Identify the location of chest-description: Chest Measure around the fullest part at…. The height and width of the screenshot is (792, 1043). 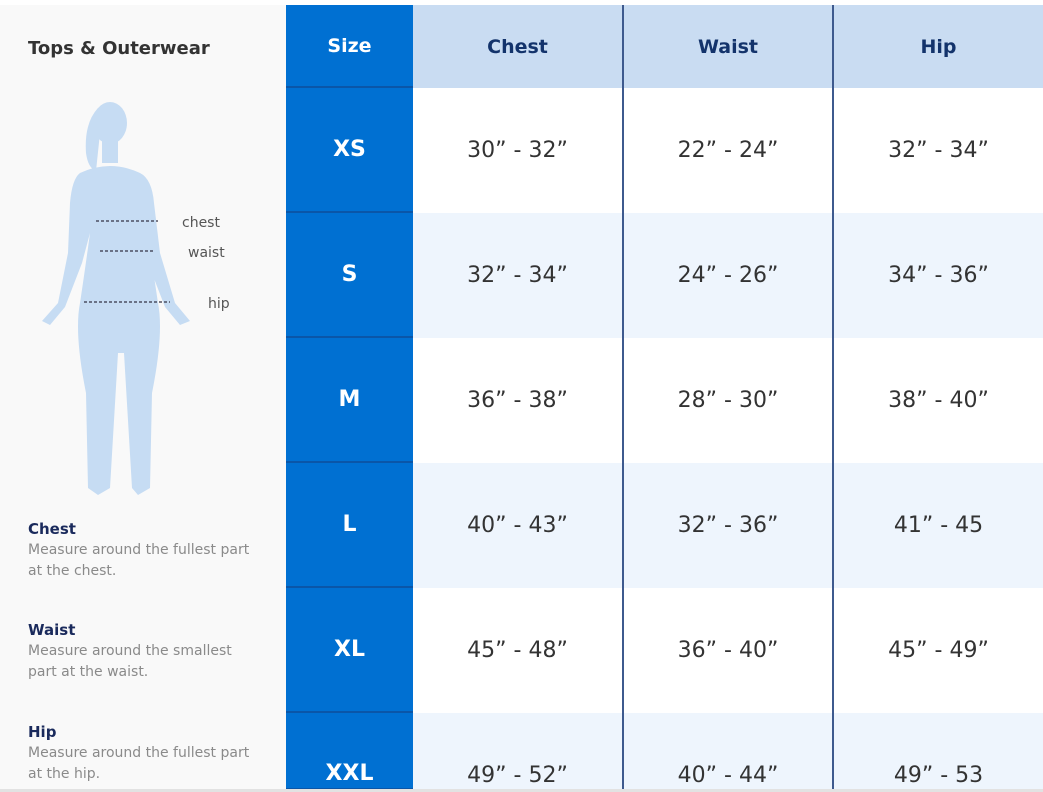
(143, 551).